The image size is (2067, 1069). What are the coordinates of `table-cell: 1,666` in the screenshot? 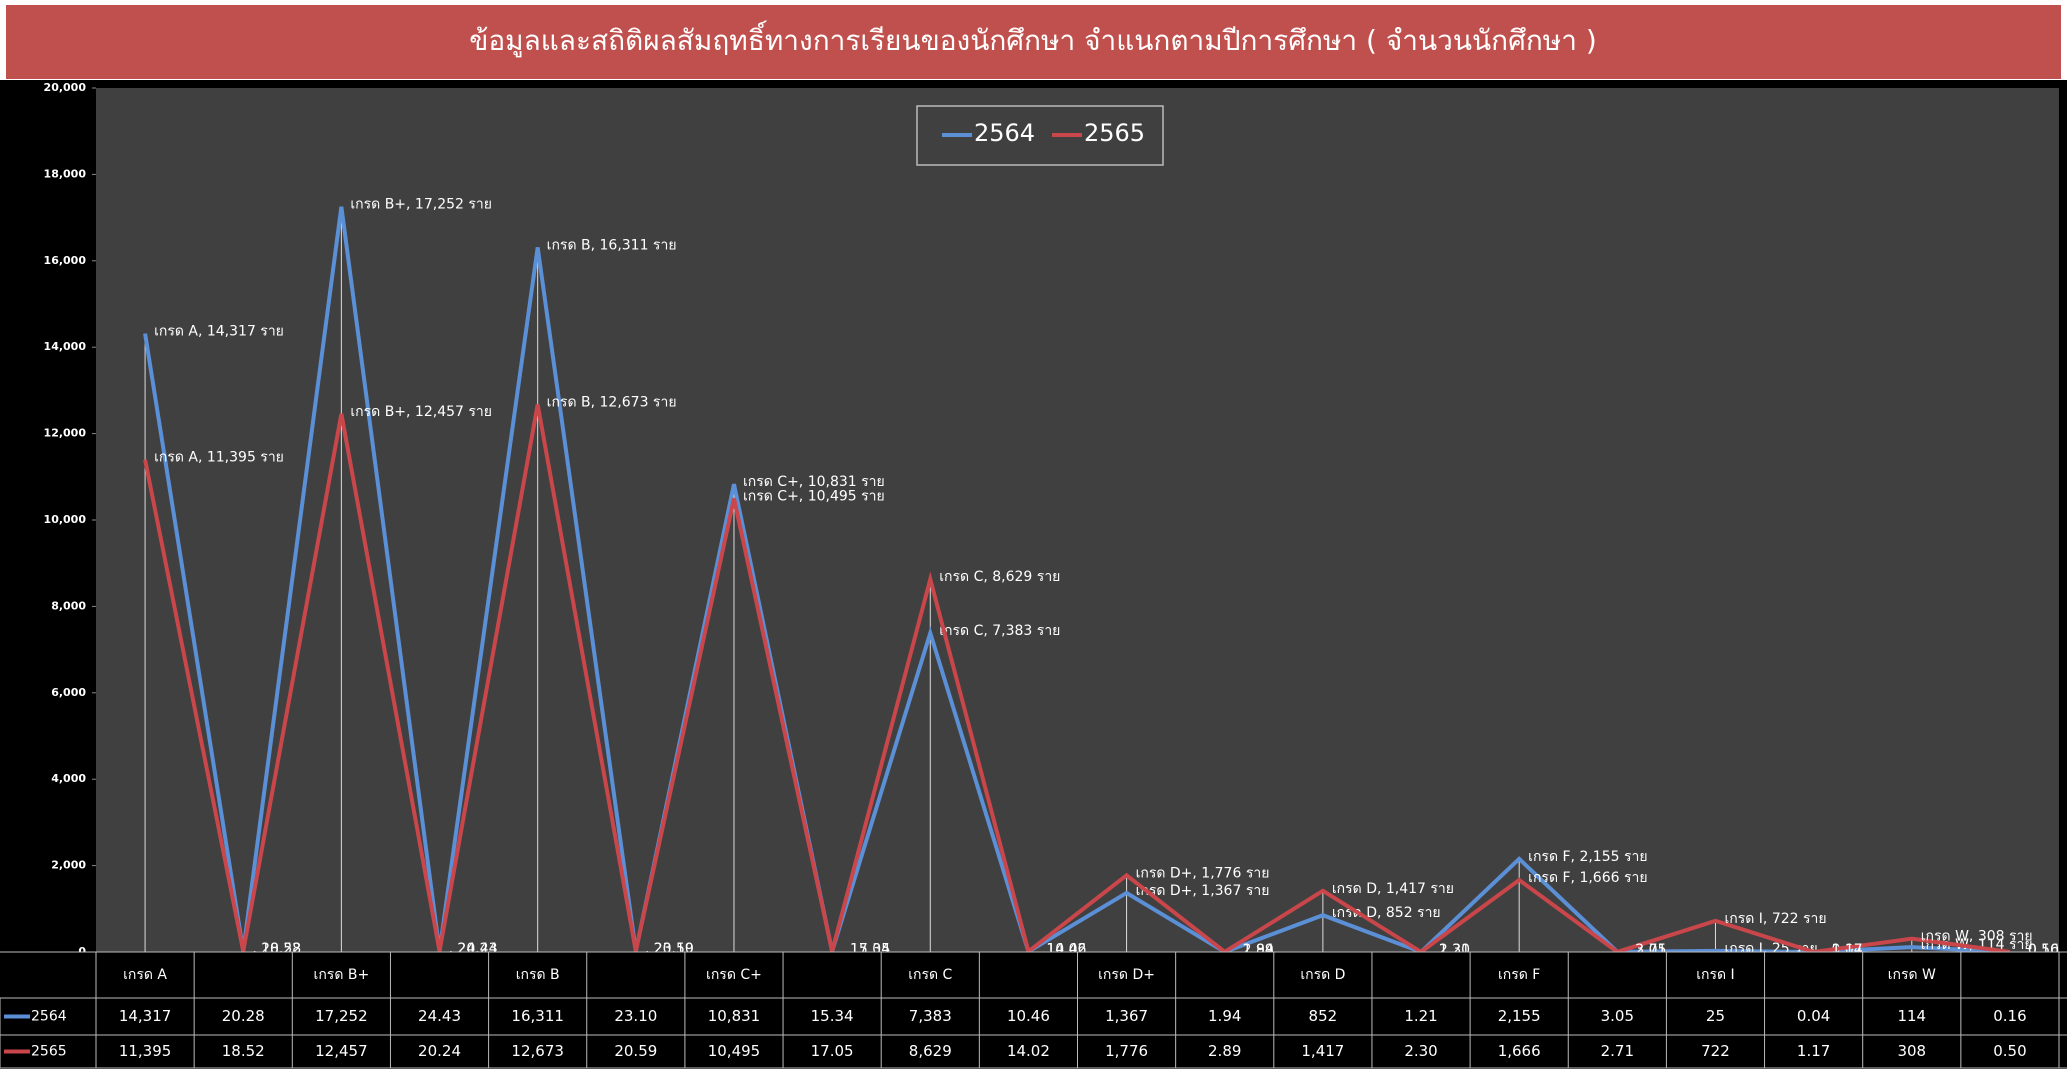 It's located at (1519, 1051).